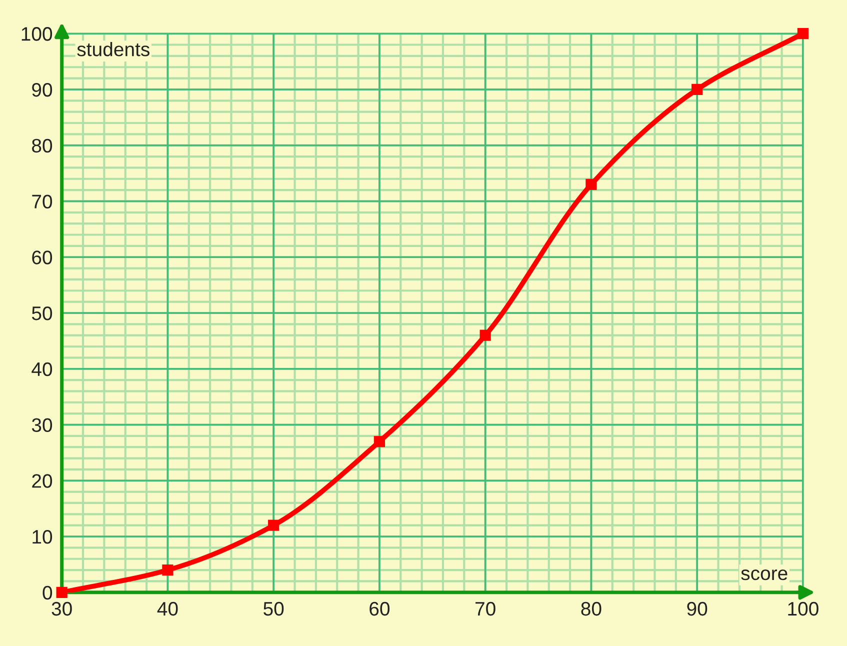 This screenshot has width=847, height=646. What do you see at coordinates (486, 609) in the screenshot?
I see `x-tick-label: 70` at bounding box center [486, 609].